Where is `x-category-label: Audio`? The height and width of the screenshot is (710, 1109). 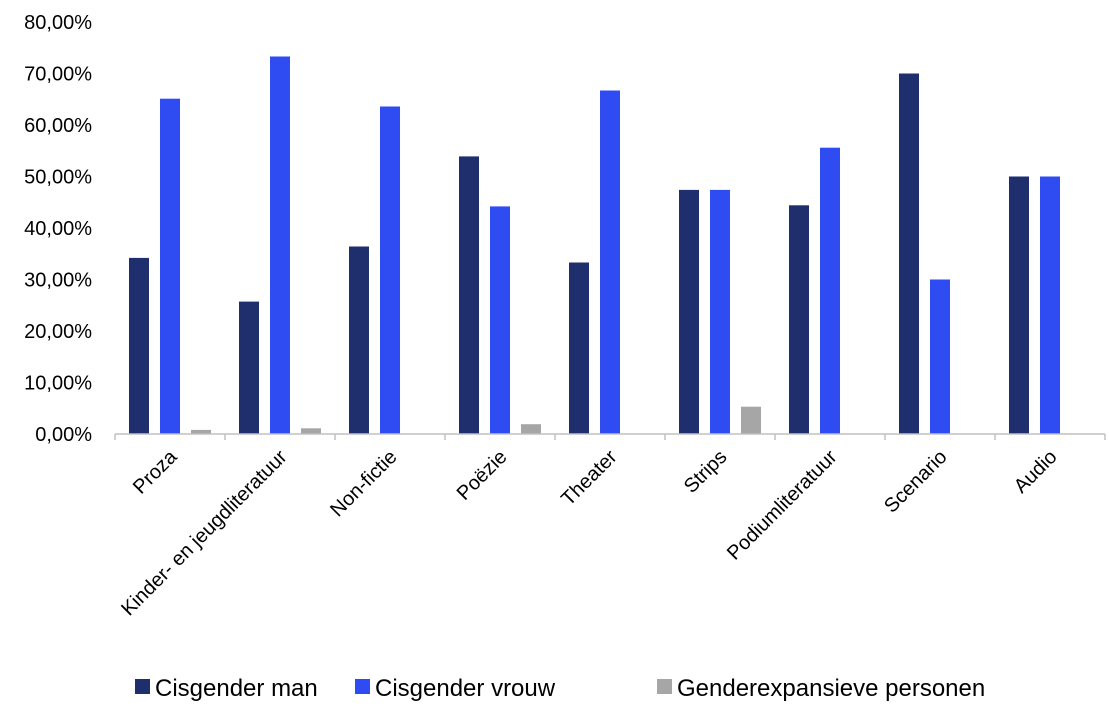
x-category-label: Audio is located at coordinates (1036, 472).